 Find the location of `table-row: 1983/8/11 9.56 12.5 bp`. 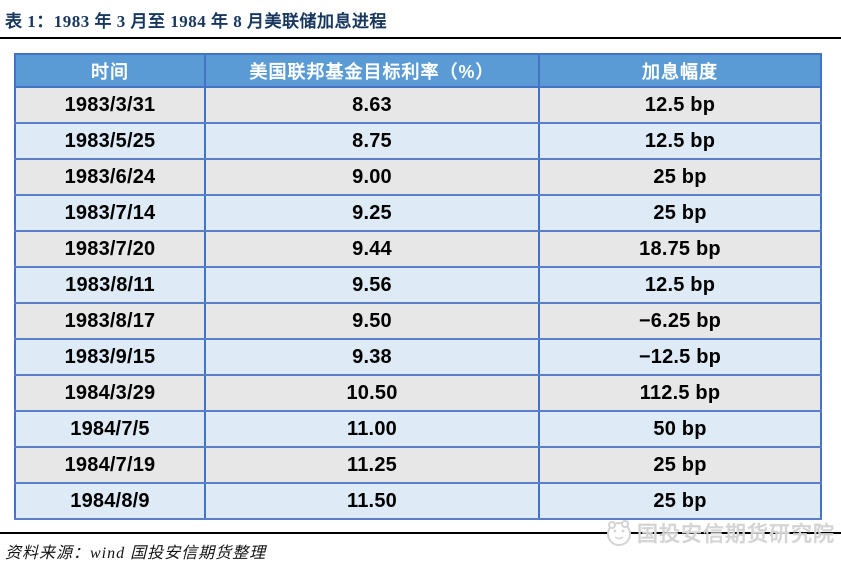

table-row: 1983/8/11 9.56 12.5 bp is located at coordinates (418, 285).